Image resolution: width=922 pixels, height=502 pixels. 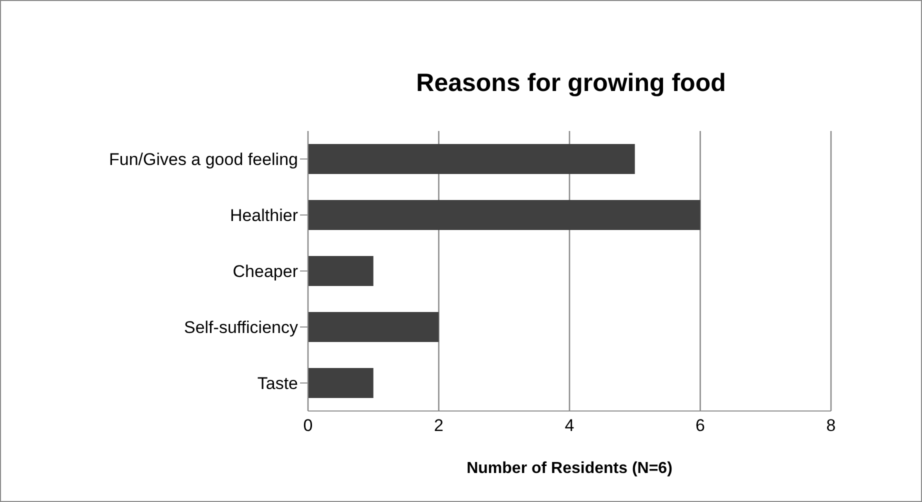 I want to click on x-tick-label: 4, so click(x=569, y=426).